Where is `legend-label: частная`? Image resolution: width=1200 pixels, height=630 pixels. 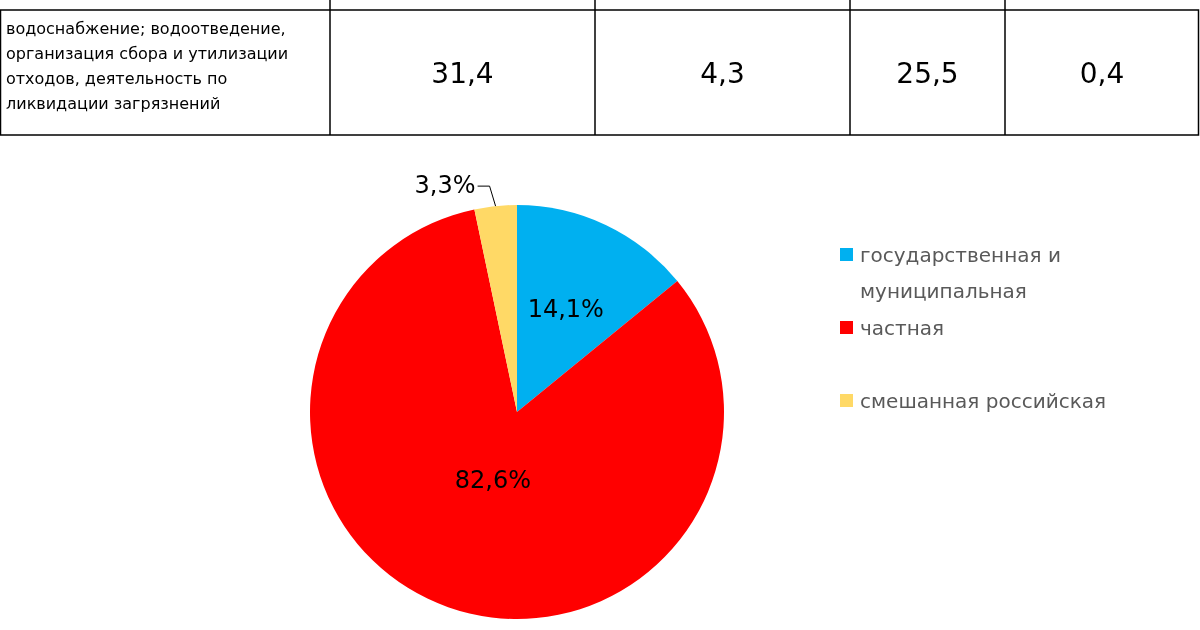 legend-label: частная is located at coordinates (902, 328).